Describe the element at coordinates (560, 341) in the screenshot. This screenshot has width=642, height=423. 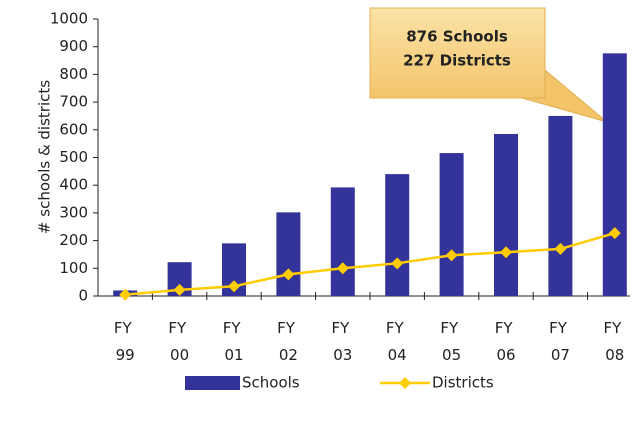
I see `x-tick-label: FY 07` at that location.